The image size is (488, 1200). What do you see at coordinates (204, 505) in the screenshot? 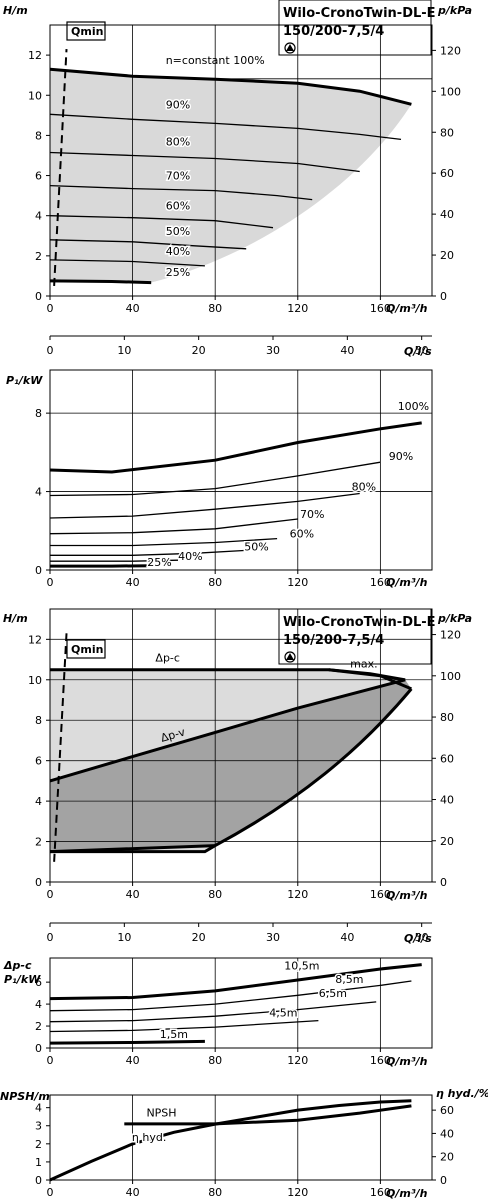
I see `p1-curve-80%` at bounding box center [204, 505].